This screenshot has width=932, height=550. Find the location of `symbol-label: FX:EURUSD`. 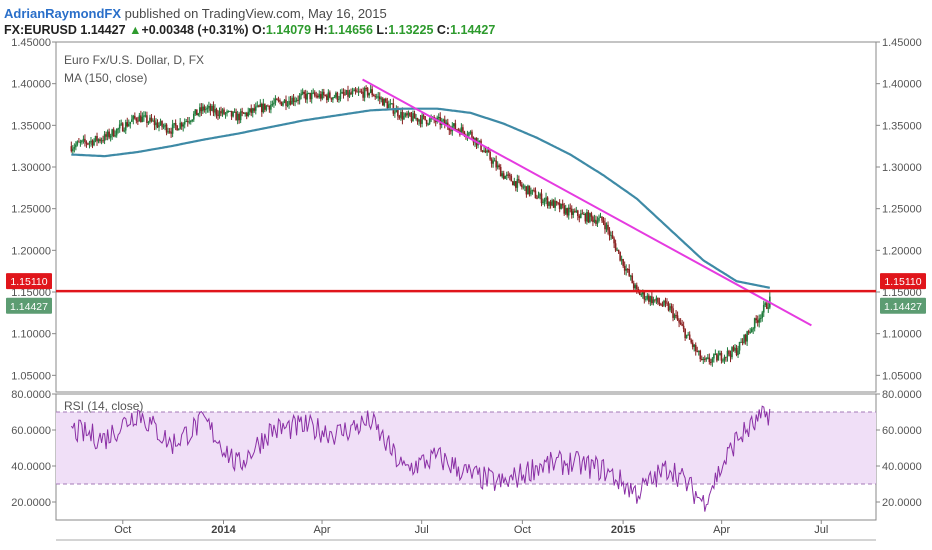

symbol-label: FX:EURUSD is located at coordinates (40, 30).